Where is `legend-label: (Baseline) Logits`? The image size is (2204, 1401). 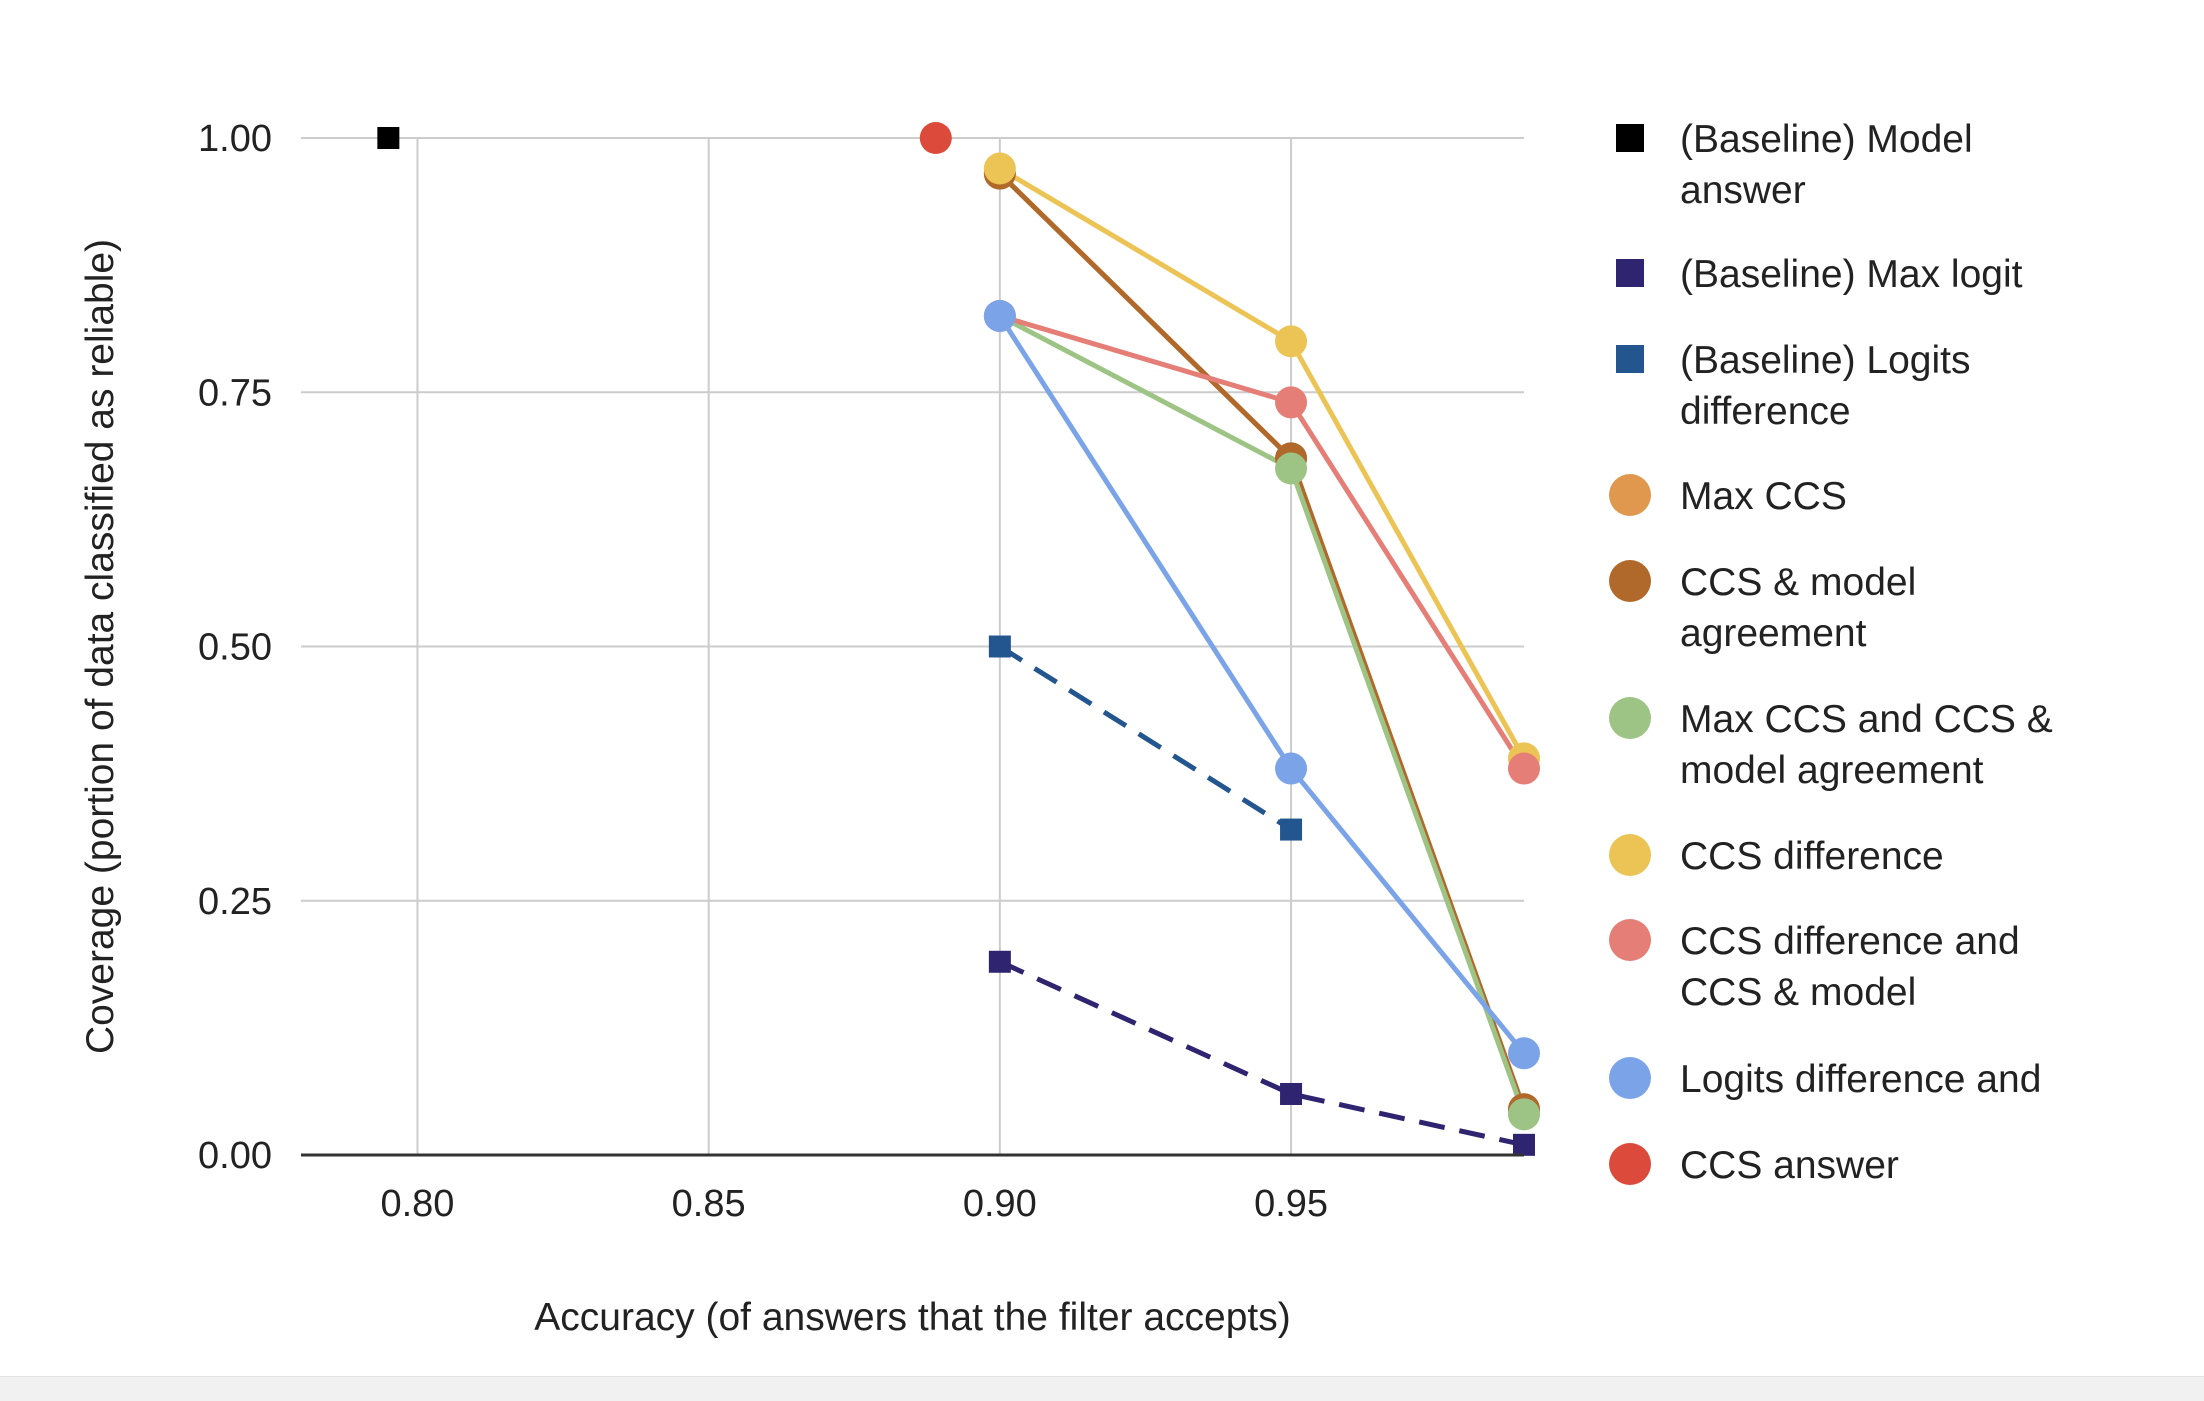 legend-label: (Baseline) Logits is located at coordinates (1825, 360).